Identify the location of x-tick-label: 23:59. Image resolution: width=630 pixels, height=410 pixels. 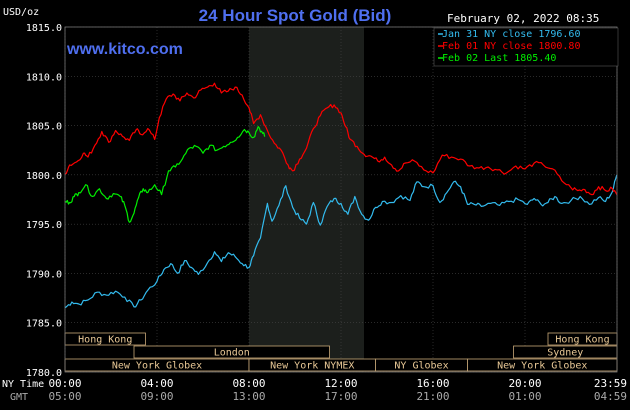
(610, 383).